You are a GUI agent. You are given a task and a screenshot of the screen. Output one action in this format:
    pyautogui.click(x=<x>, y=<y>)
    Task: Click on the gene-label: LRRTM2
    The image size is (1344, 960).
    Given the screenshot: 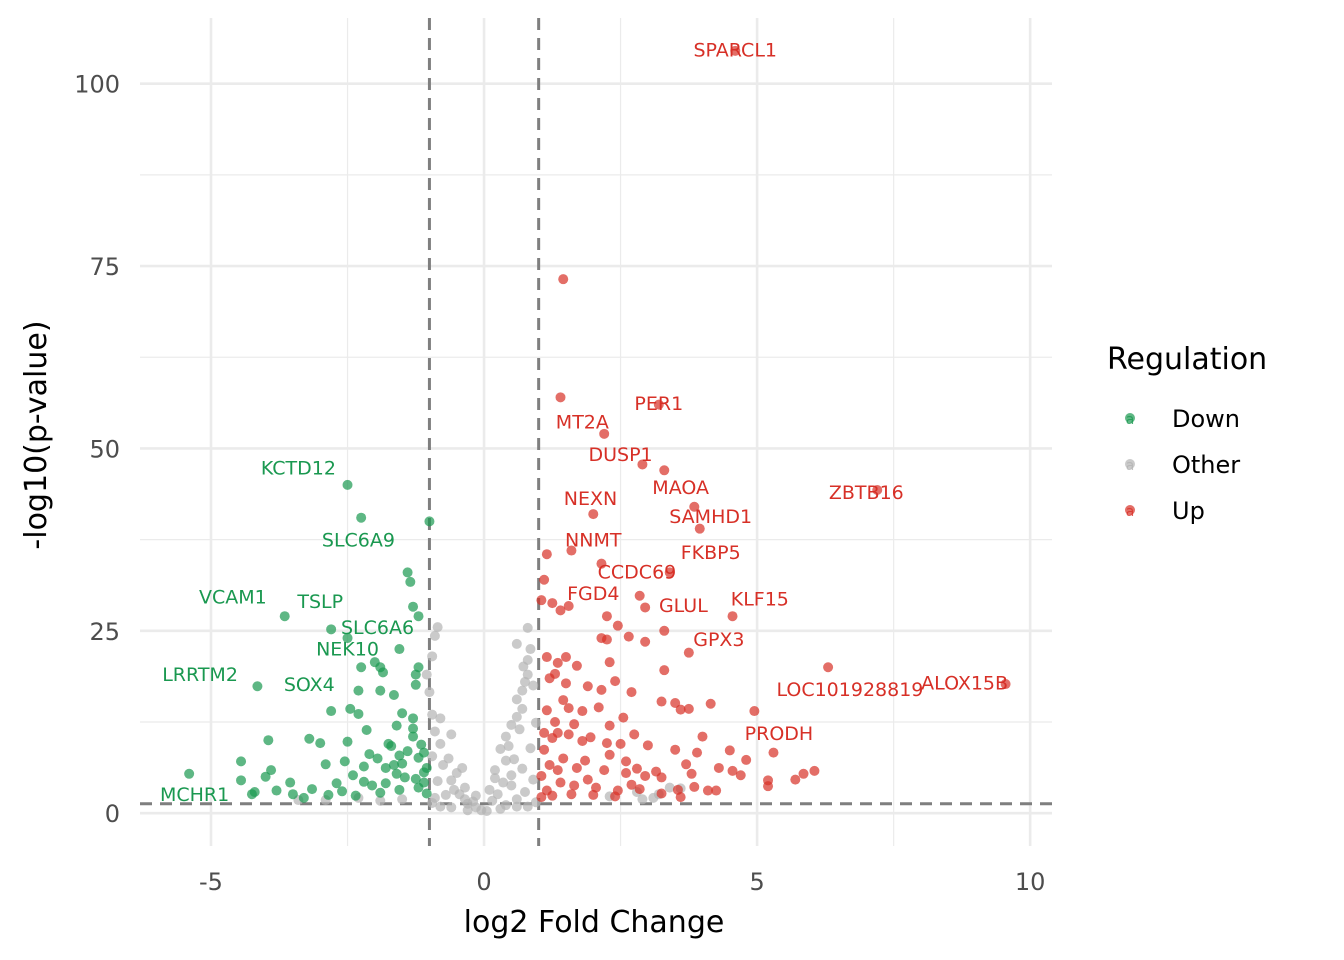 What is the action you would take?
    pyautogui.click(x=200, y=675)
    